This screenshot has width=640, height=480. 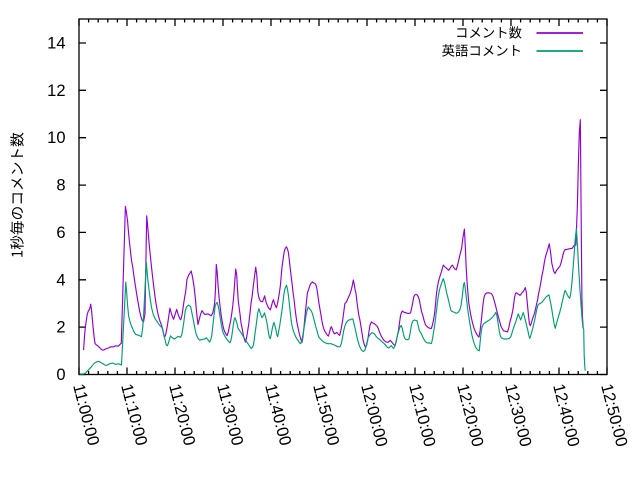 What do you see at coordinates (60, 280) in the screenshot?
I see `svg-text: 4` at bounding box center [60, 280].